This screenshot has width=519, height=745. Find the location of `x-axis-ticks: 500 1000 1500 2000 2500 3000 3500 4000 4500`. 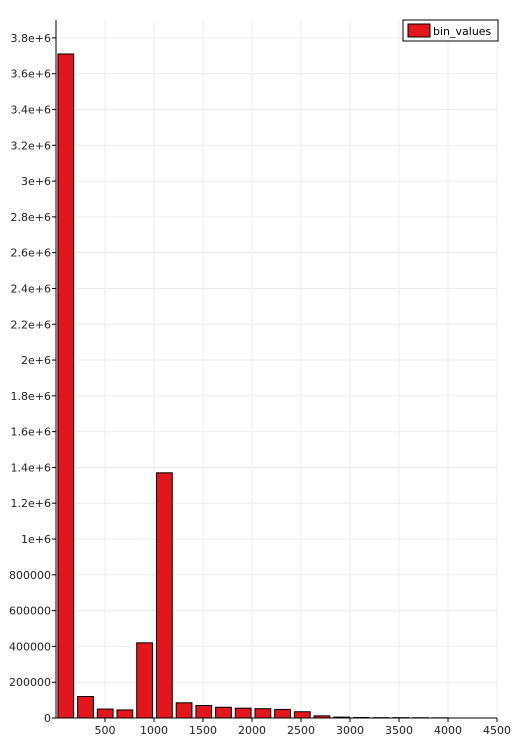

x-axis-ticks: 500 1000 1500 2000 2500 3000 3500 4000 4500 is located at coordinates (303, 727).